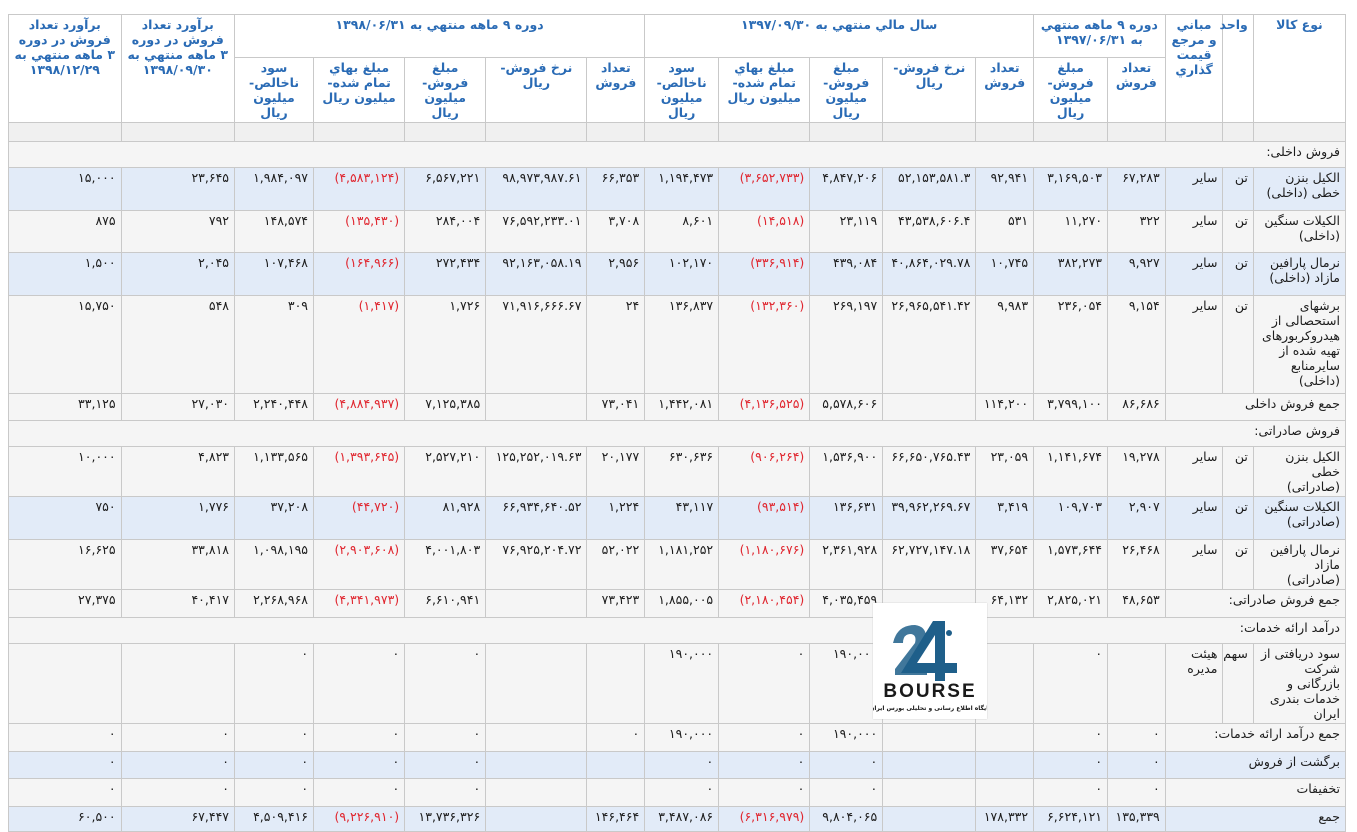  I want to click on value-cell: ۹,۹۲۷, so click(1136, 274).